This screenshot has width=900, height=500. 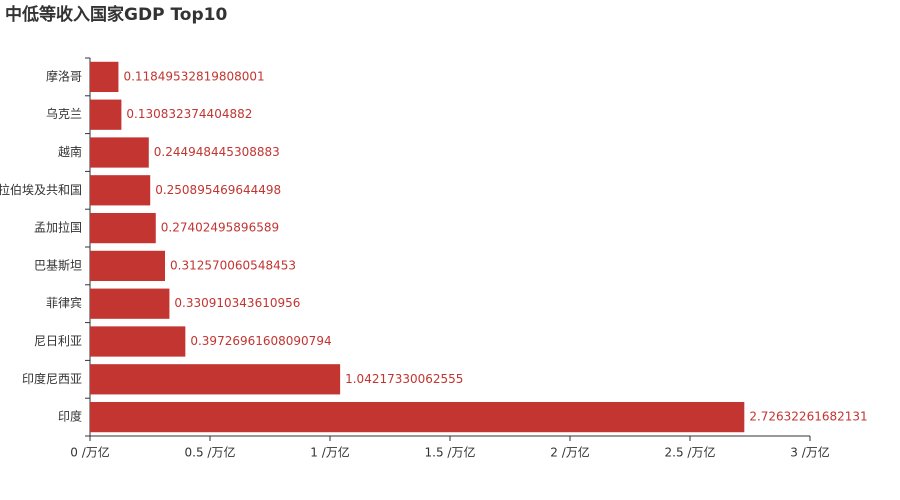 I want to click on value-label: 0.244948445308883, so click(x=217, y=152).